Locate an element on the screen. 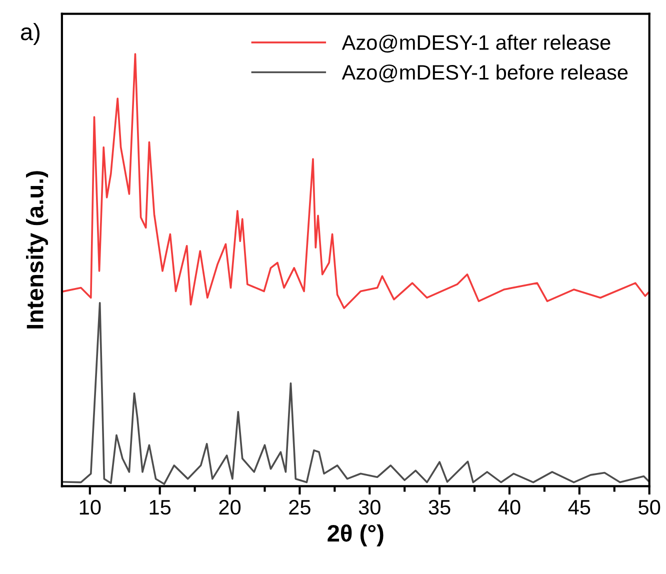  text: a) is located at coordinates (30, 33).